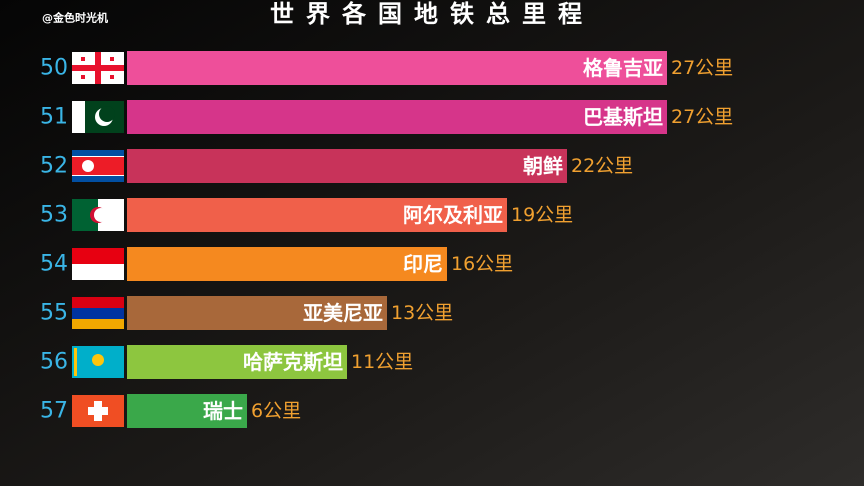  What do you see at coordinates (54, 215) in the screenshot?
I see `rank-label: 53` at bounding box center [54, 215].